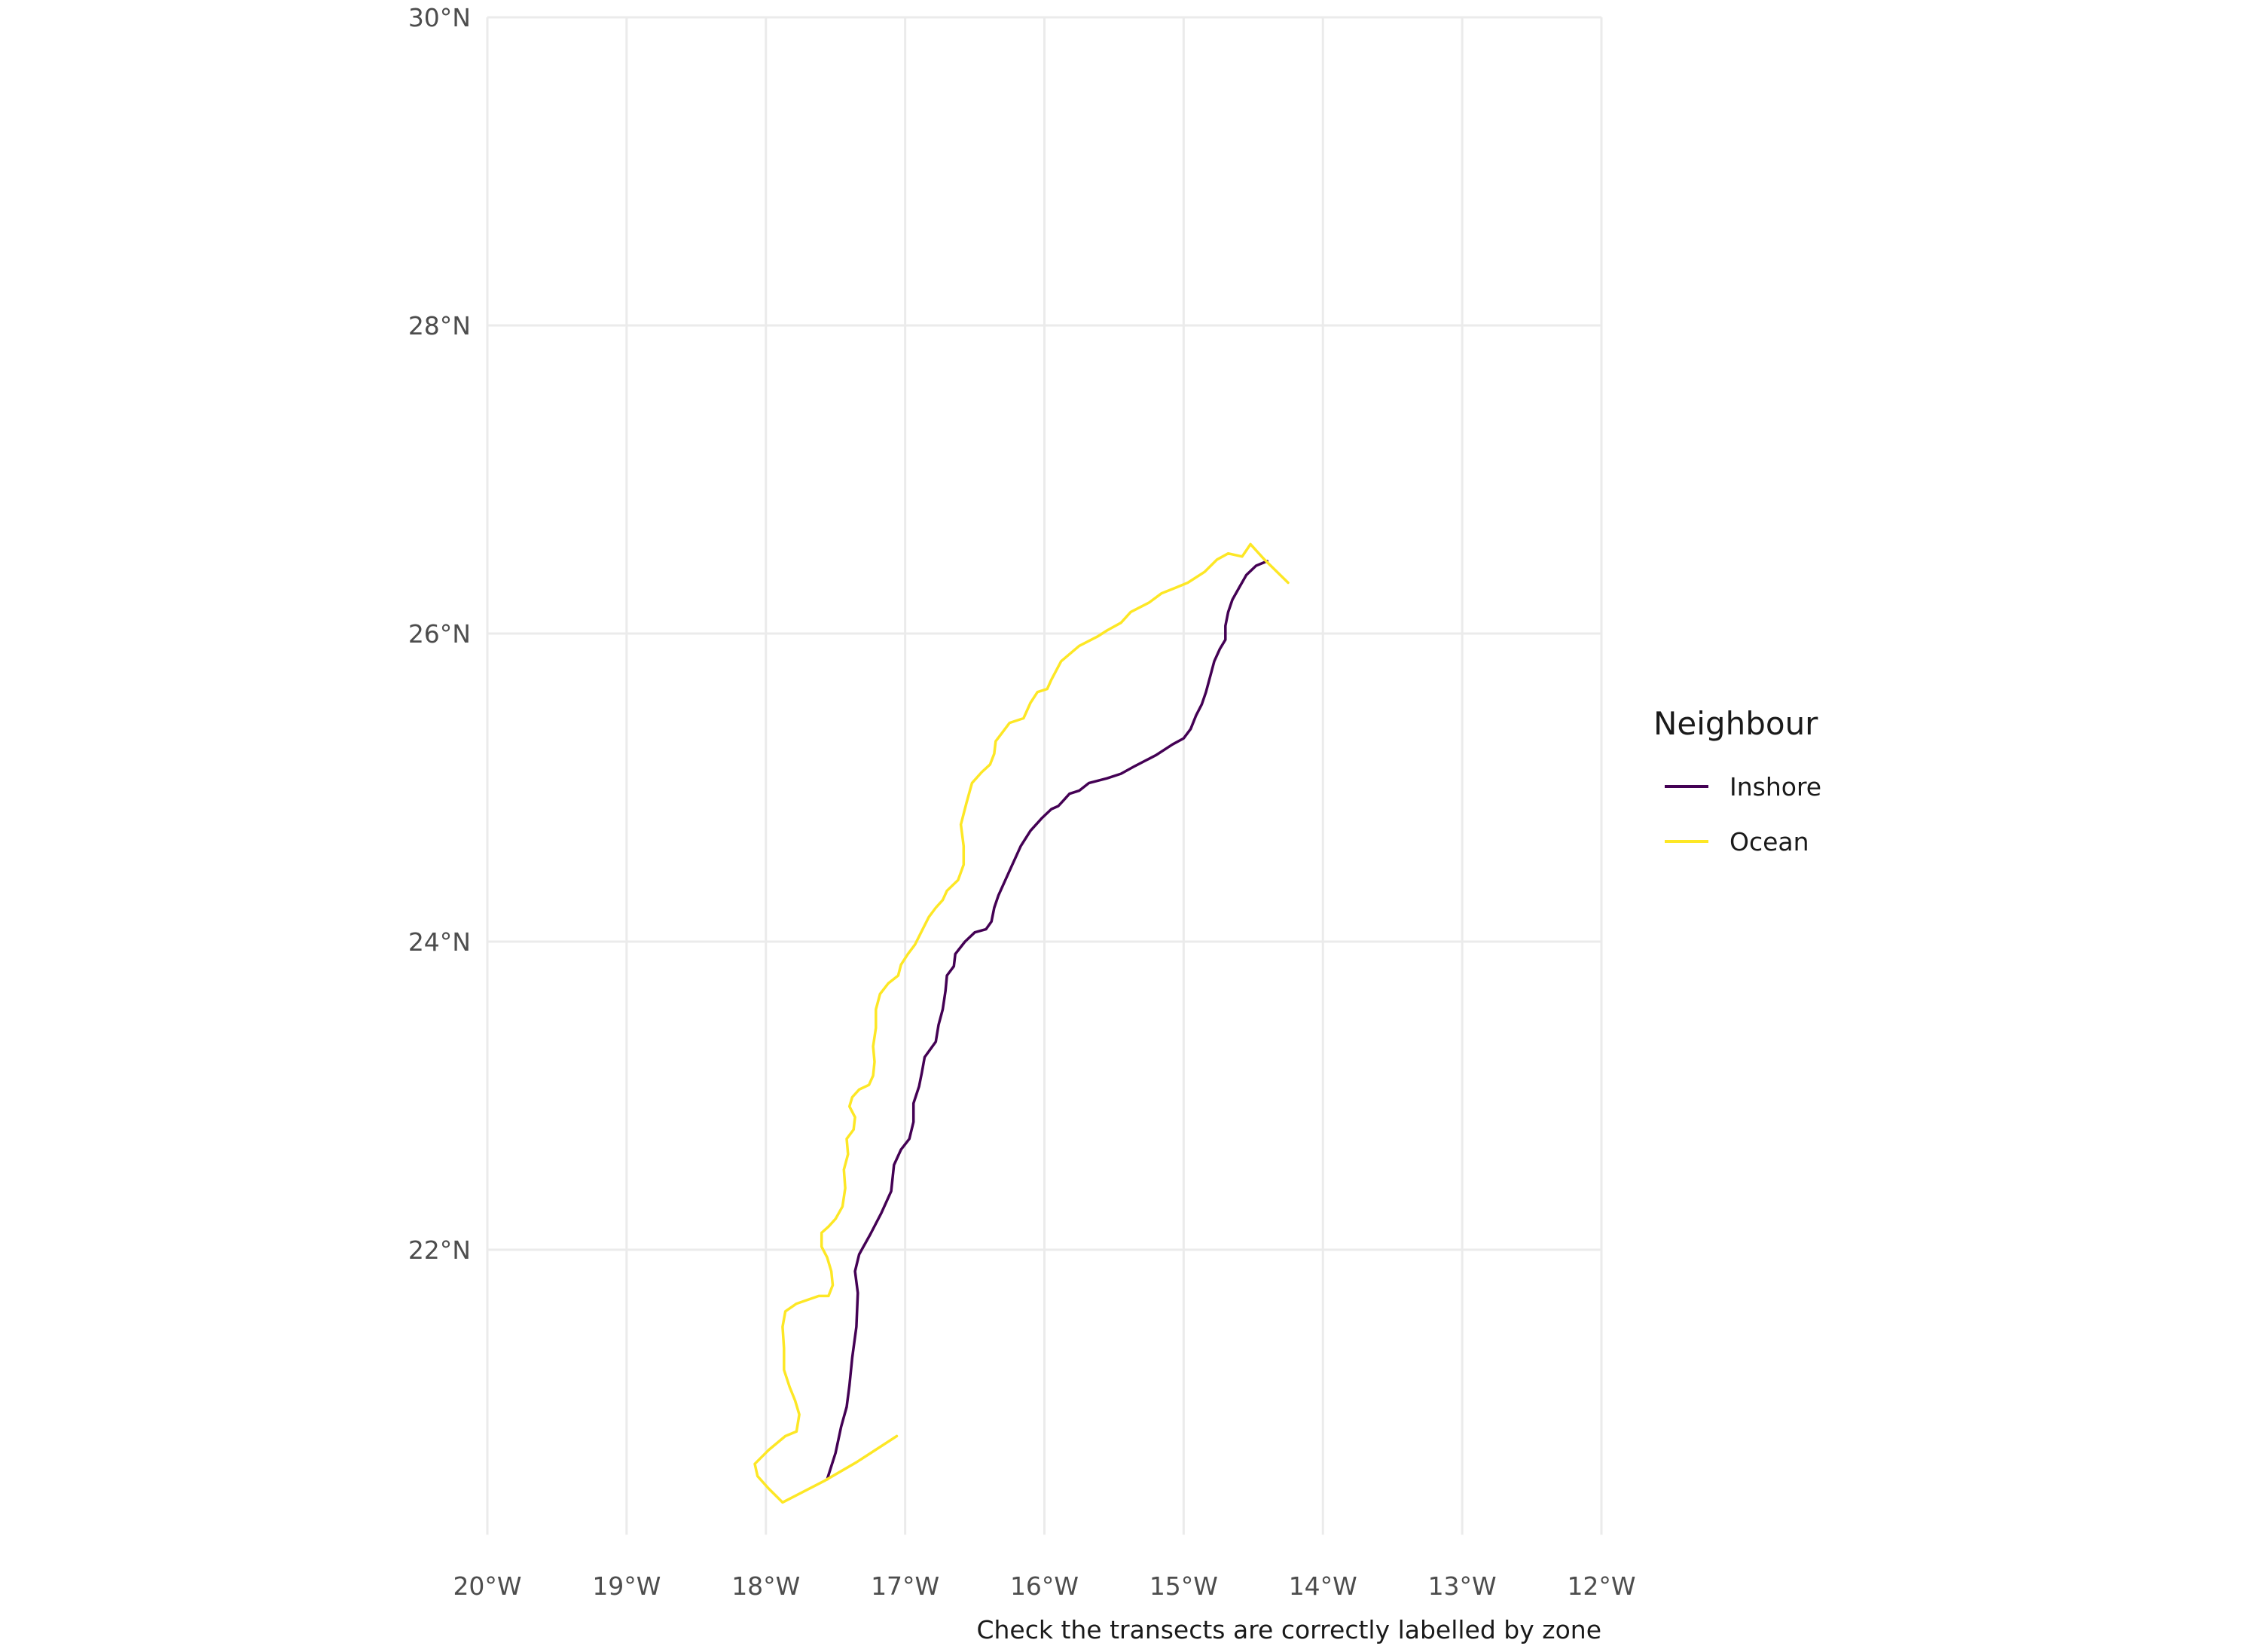 This screenshot has width=2250, height=1652. I want to click on latitude-tick-label: 24°N, so click(440, 942).